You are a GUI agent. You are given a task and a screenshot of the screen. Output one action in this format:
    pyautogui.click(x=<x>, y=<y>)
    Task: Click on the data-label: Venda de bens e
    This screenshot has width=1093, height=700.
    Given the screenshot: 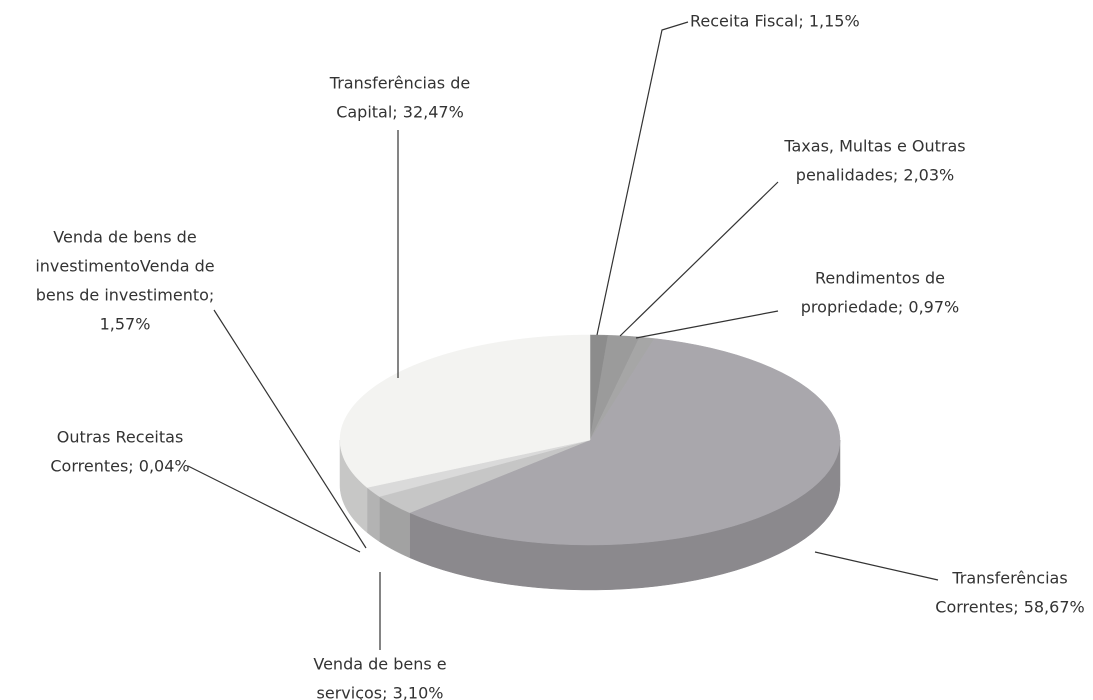 What is the action you would take?
    pyautogui.click(x=379, y=664)
    